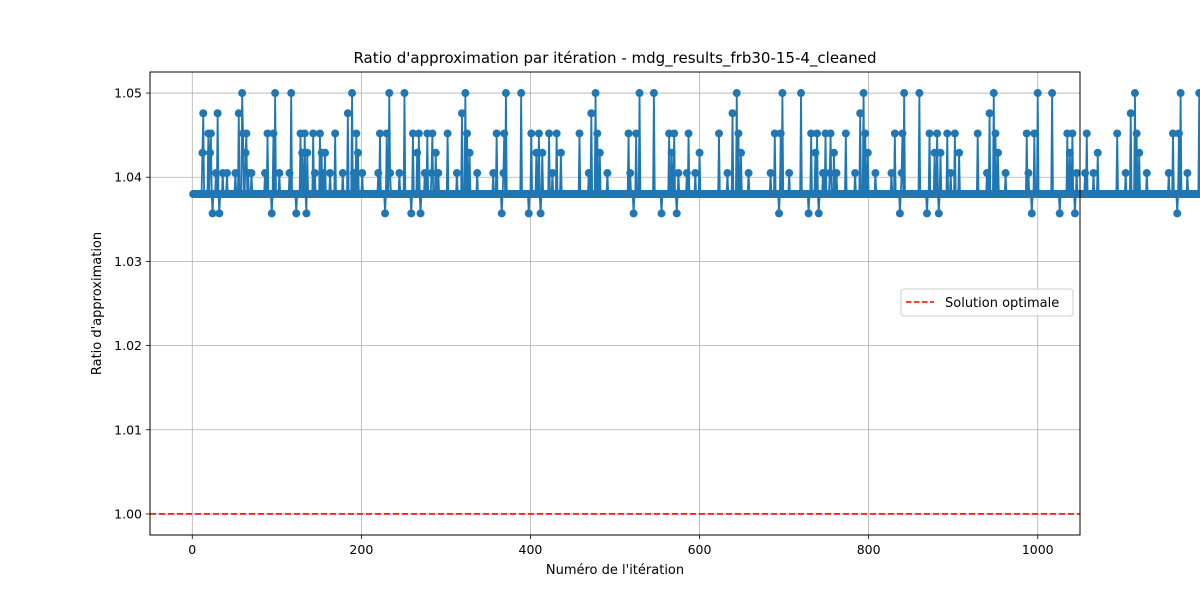 The width and height of the screenshot is (1200, 604). Describe the element at coordinates (128, 429) in the screenshot. I see `y-tick-label: 1.01` at that location.